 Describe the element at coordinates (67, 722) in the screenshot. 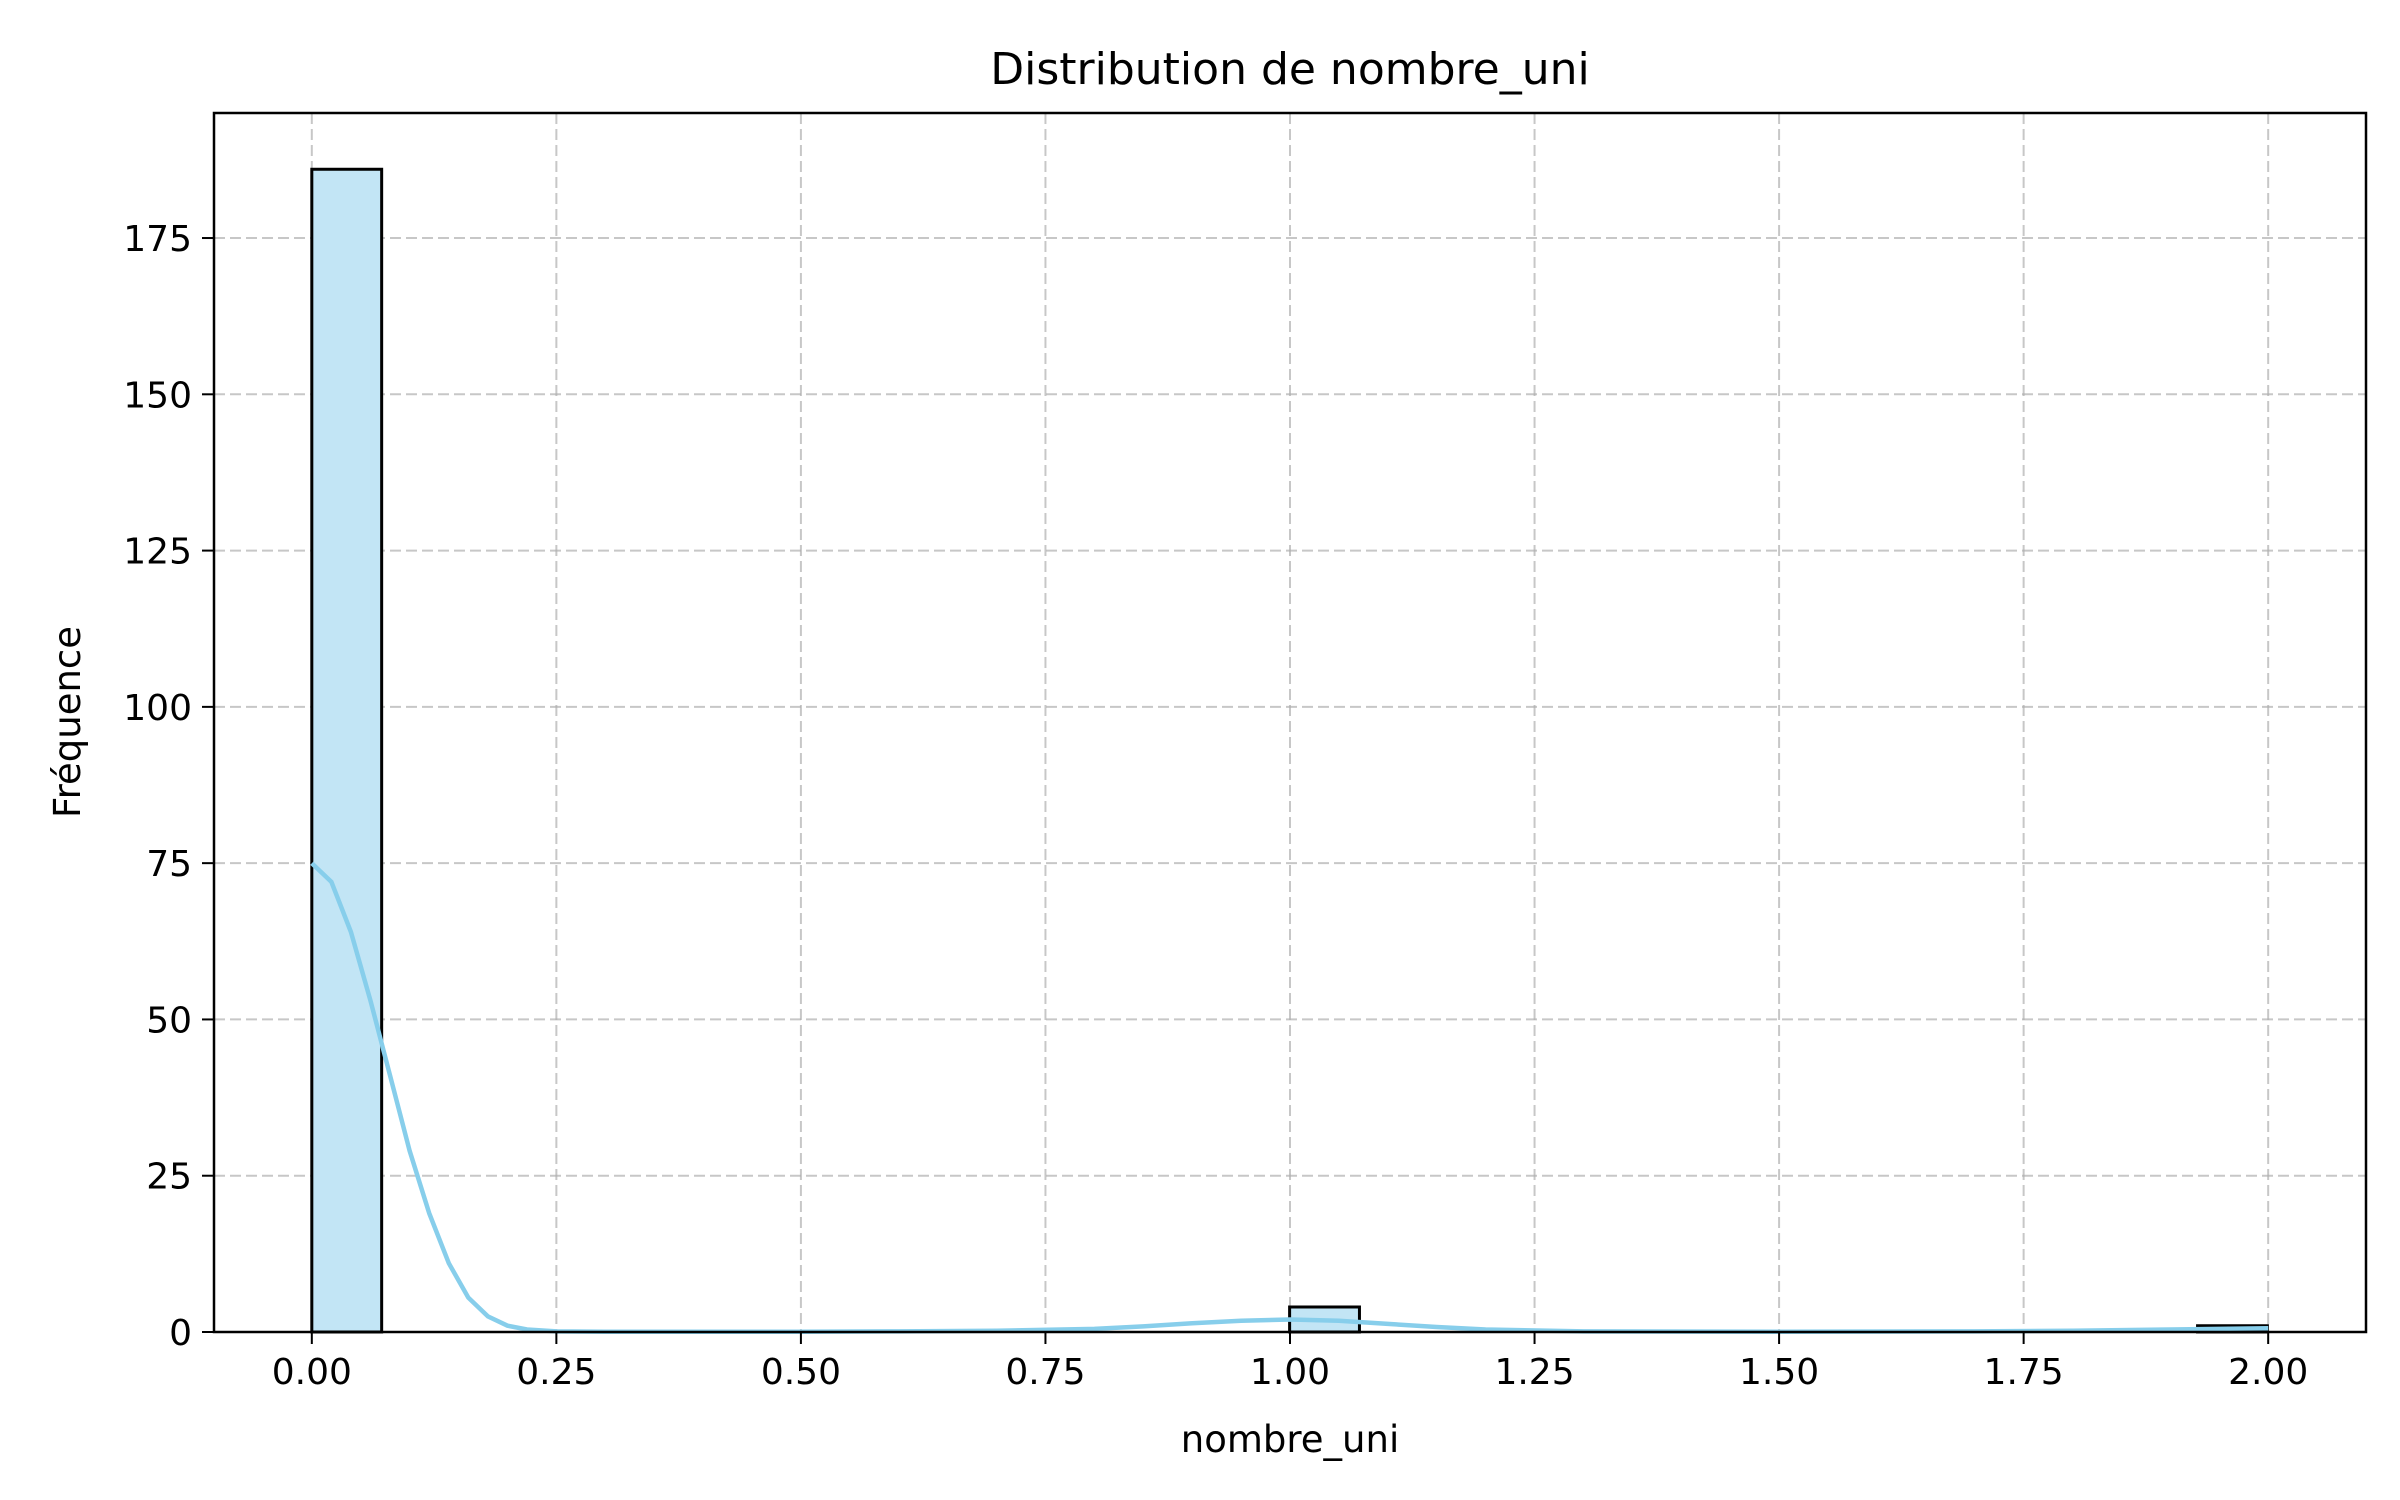

I see `y-axis-label: Fréquence` at that location.